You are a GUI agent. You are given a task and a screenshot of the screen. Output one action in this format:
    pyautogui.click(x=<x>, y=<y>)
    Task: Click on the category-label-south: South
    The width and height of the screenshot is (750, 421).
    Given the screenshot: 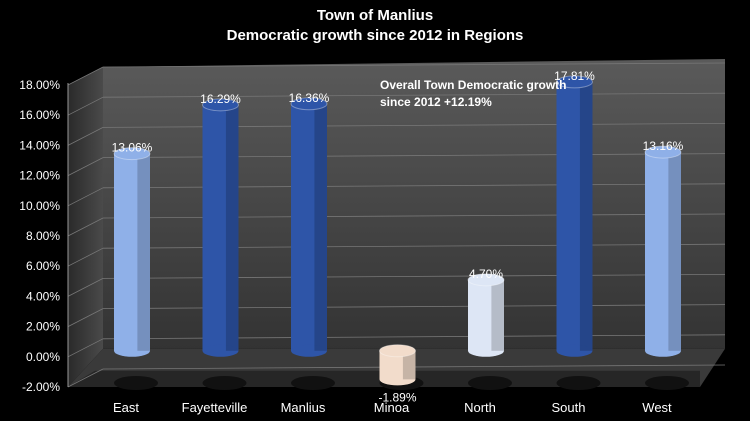 What is the action you would take?
    pyautogui.click(x=569, y=407)
    